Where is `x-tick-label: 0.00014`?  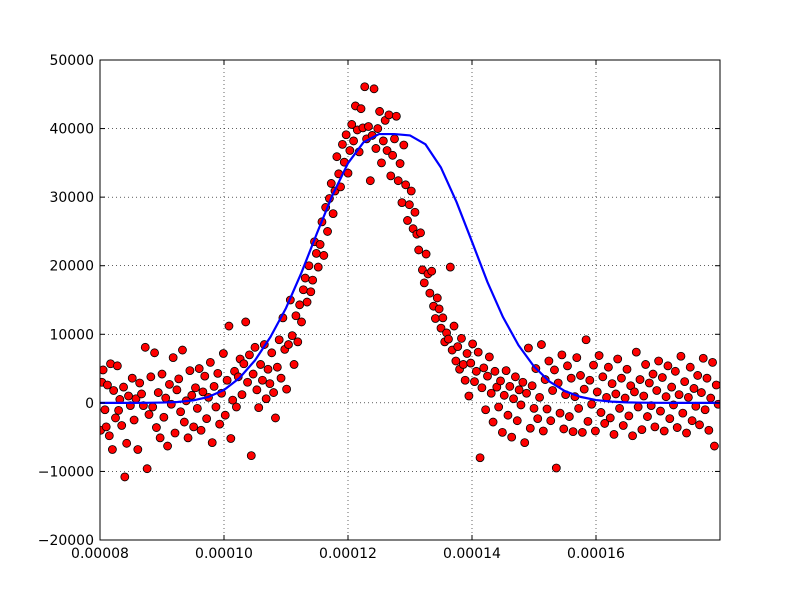 x-tick-label: 0.00014 is located at coordinates (472, 554).